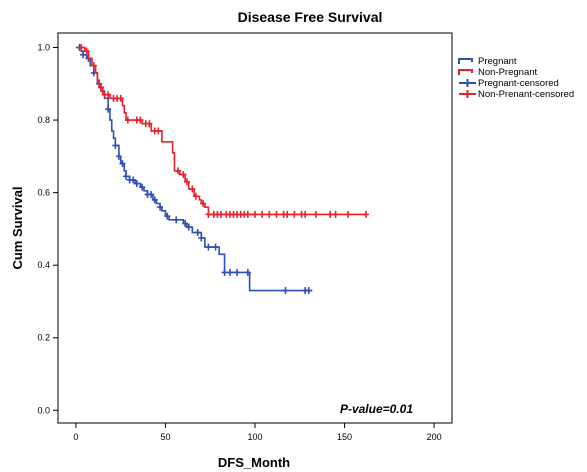 The image size is (587, 472). I want to click on legend-item-pregnant-censored: Pregnant-censored, so click(509, 83).